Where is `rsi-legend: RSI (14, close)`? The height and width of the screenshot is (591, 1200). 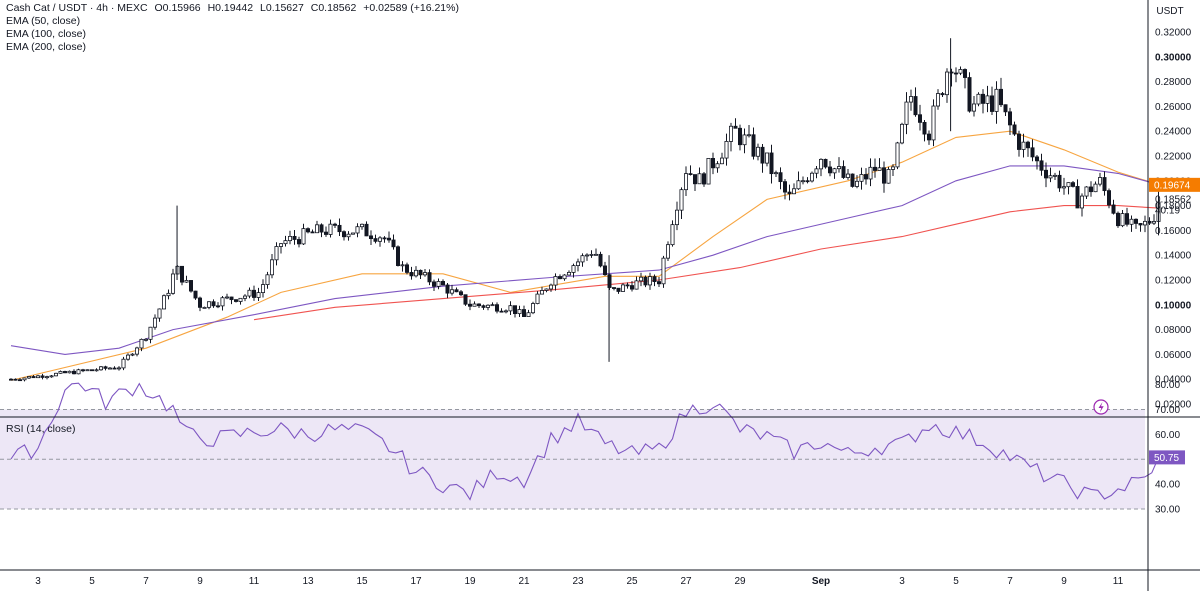 rsi-legend: RSI (14, close) is located at coordinates (41, 429).